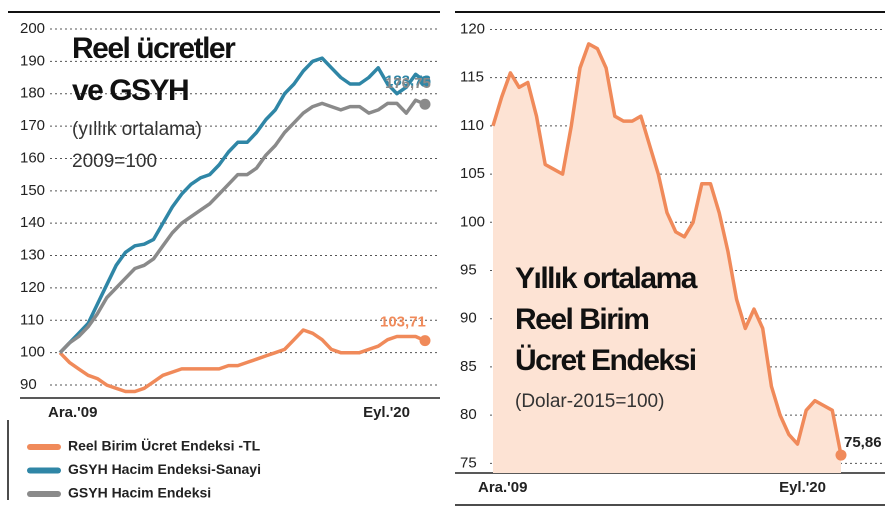  I want to click on chart-title: Reel Birim, so click(581, 319).